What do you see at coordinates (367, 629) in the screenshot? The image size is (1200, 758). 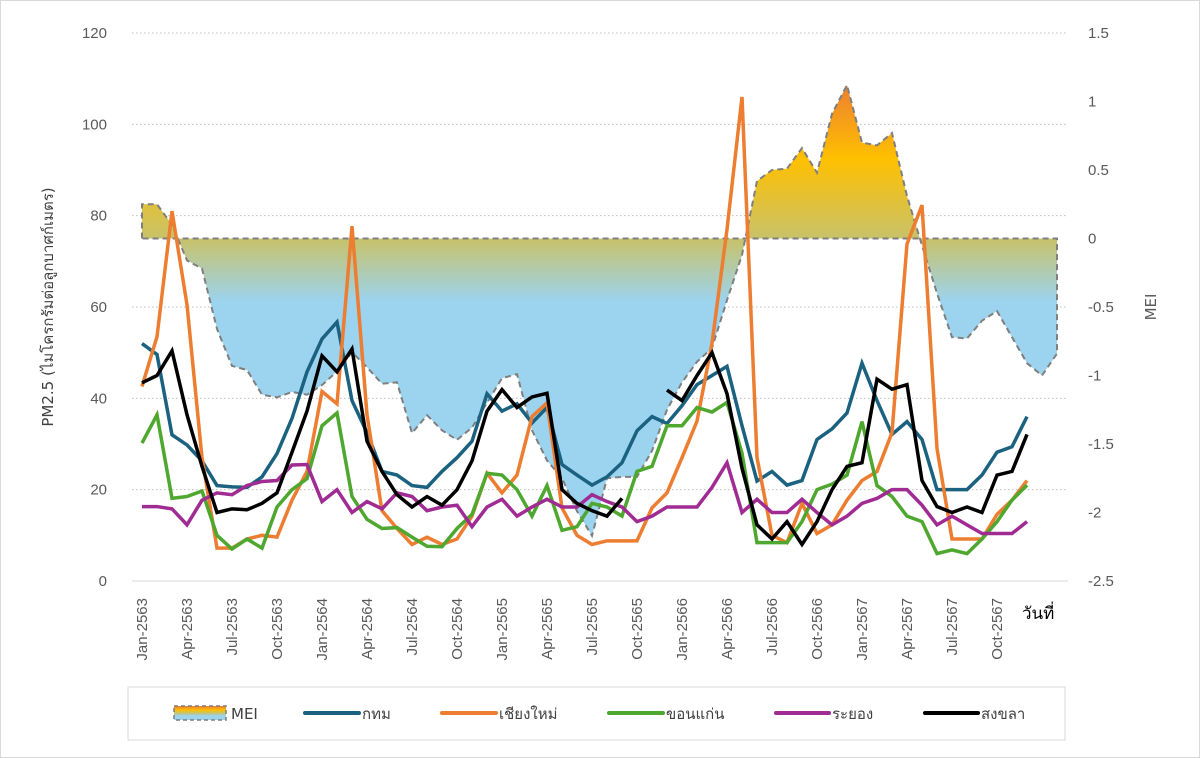 I see `x-tick-label: Apr-2564` at bounding box center [367, 629].